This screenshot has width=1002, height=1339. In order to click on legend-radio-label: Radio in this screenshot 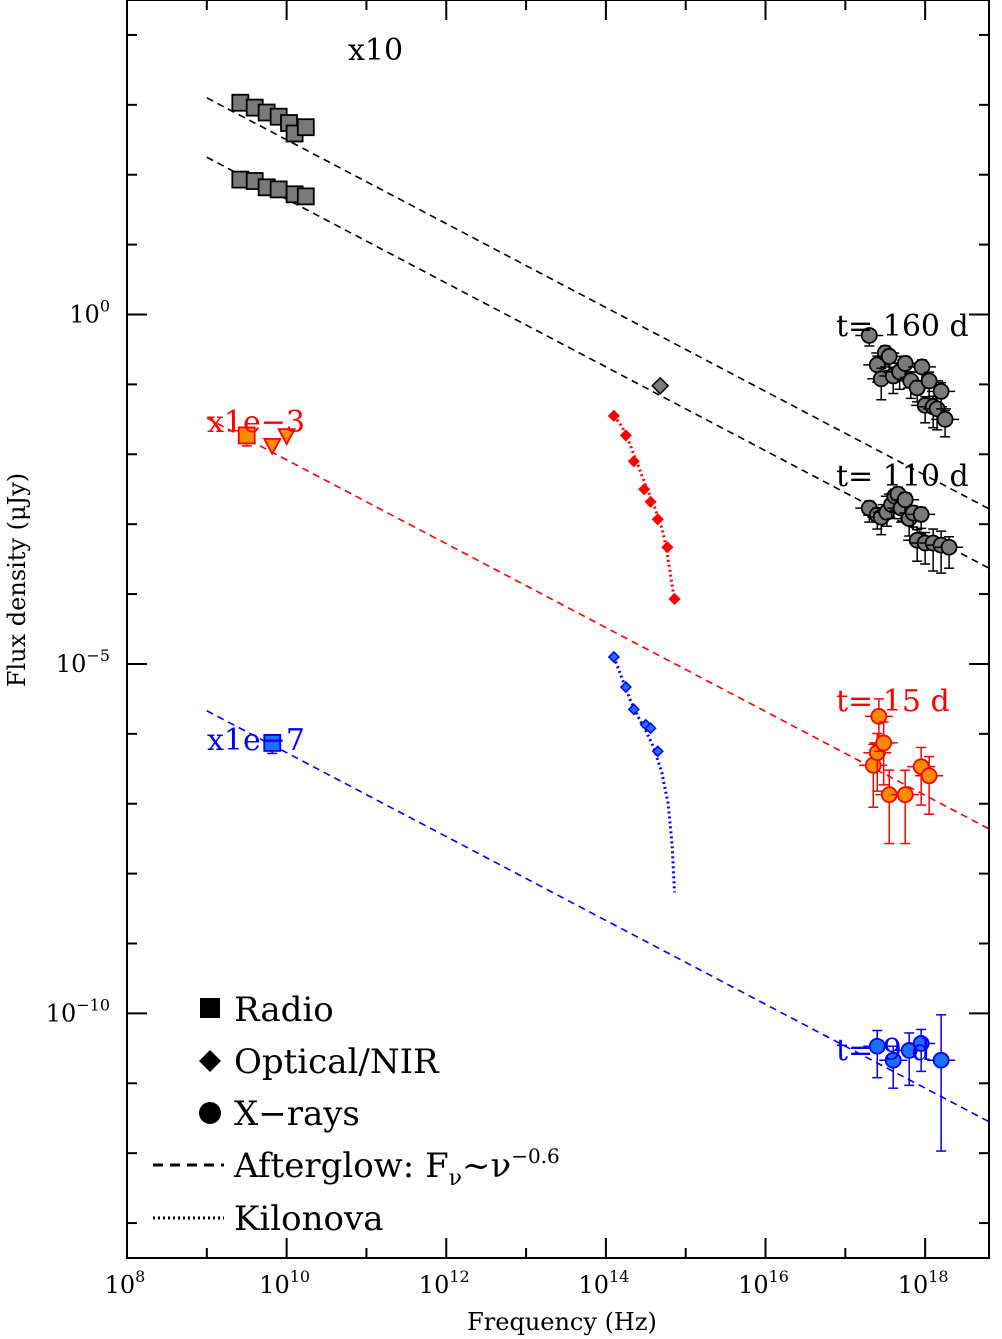, I will do `click(284, 1010)`.